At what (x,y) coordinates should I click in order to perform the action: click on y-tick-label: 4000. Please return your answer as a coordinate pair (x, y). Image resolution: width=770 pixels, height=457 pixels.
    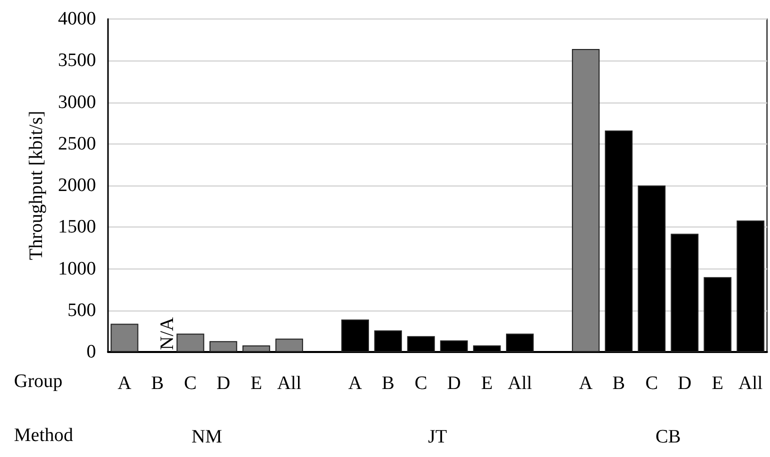
    Looking at the image, I should click on (77, 19).